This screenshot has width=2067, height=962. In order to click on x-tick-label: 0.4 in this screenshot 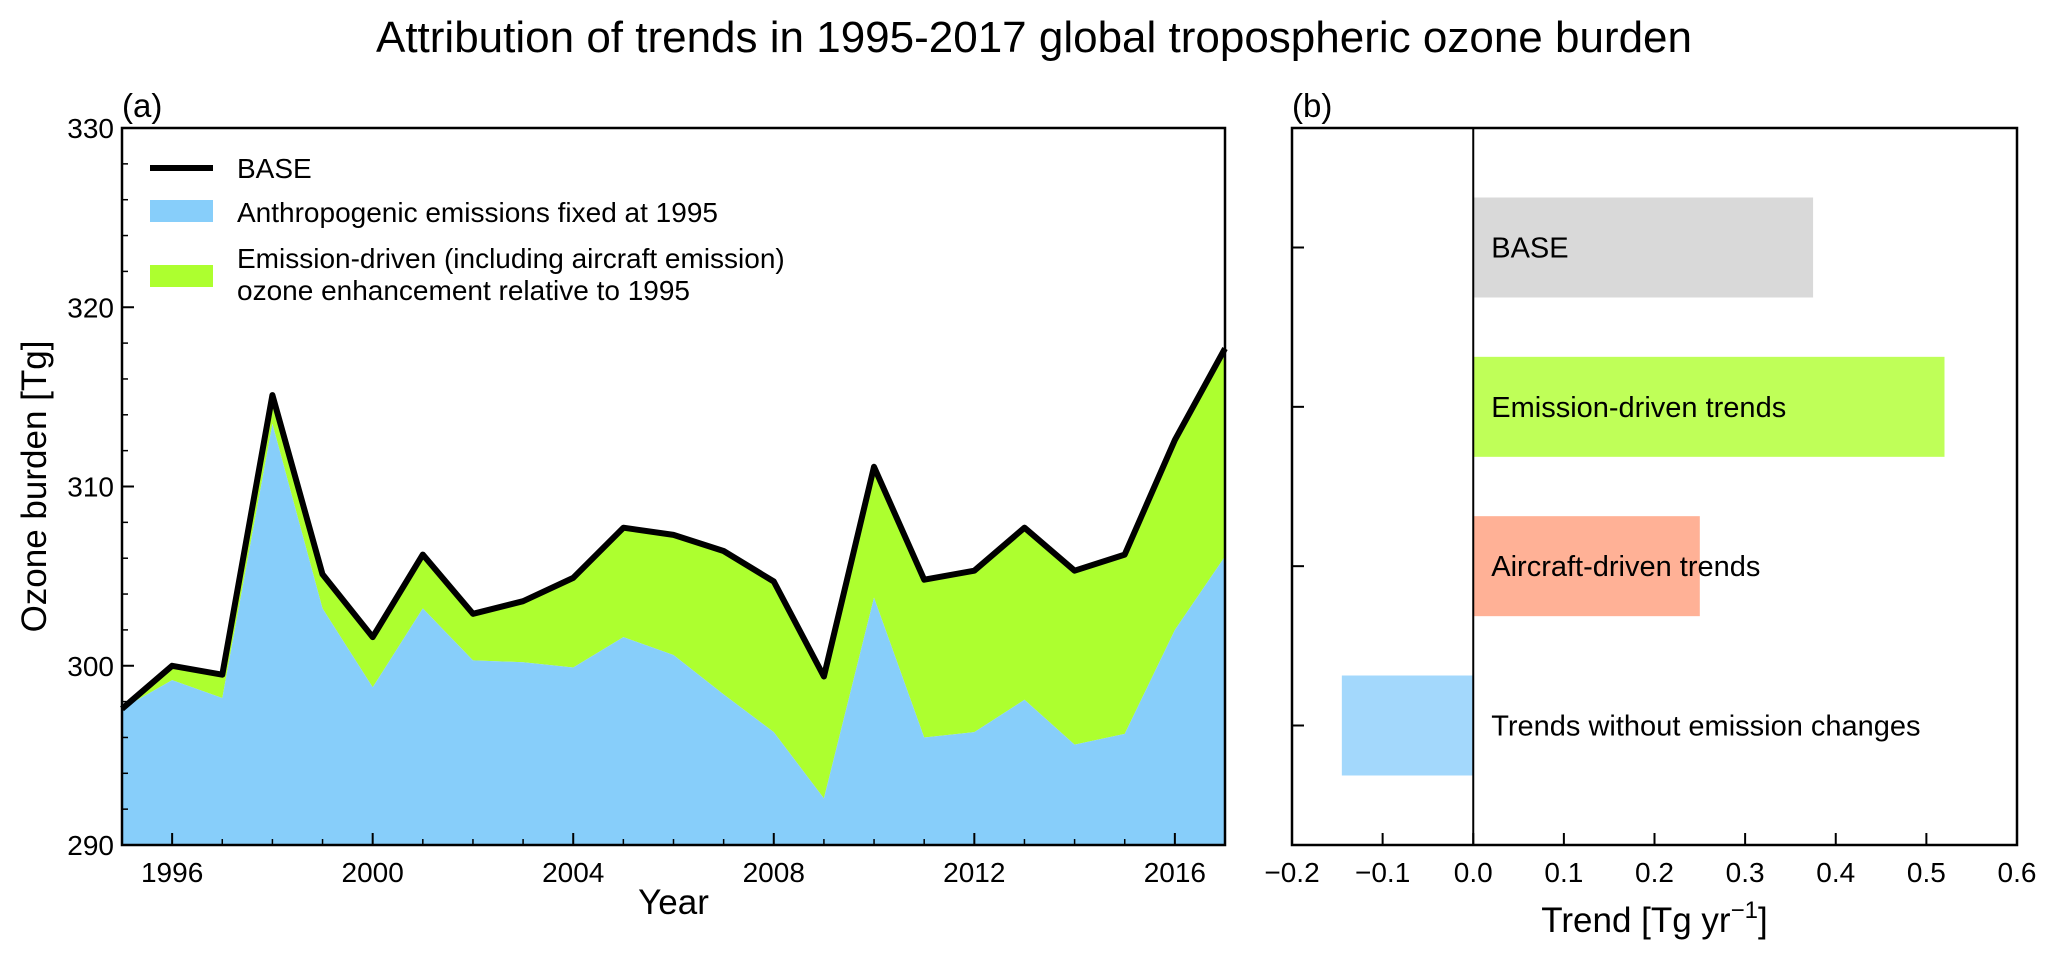, I will do `click(1835, 872)`.